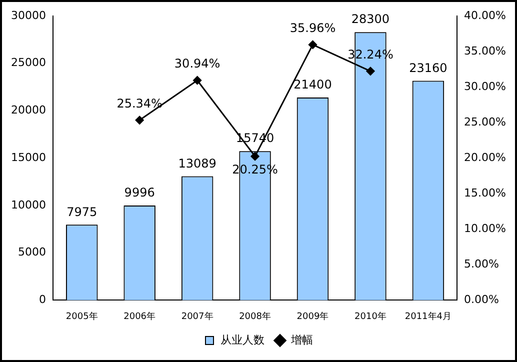 Image resolution: width=517 pixels, height=362 pixels. I want to click on x-tick-label: 2009年, so click(312, 316).